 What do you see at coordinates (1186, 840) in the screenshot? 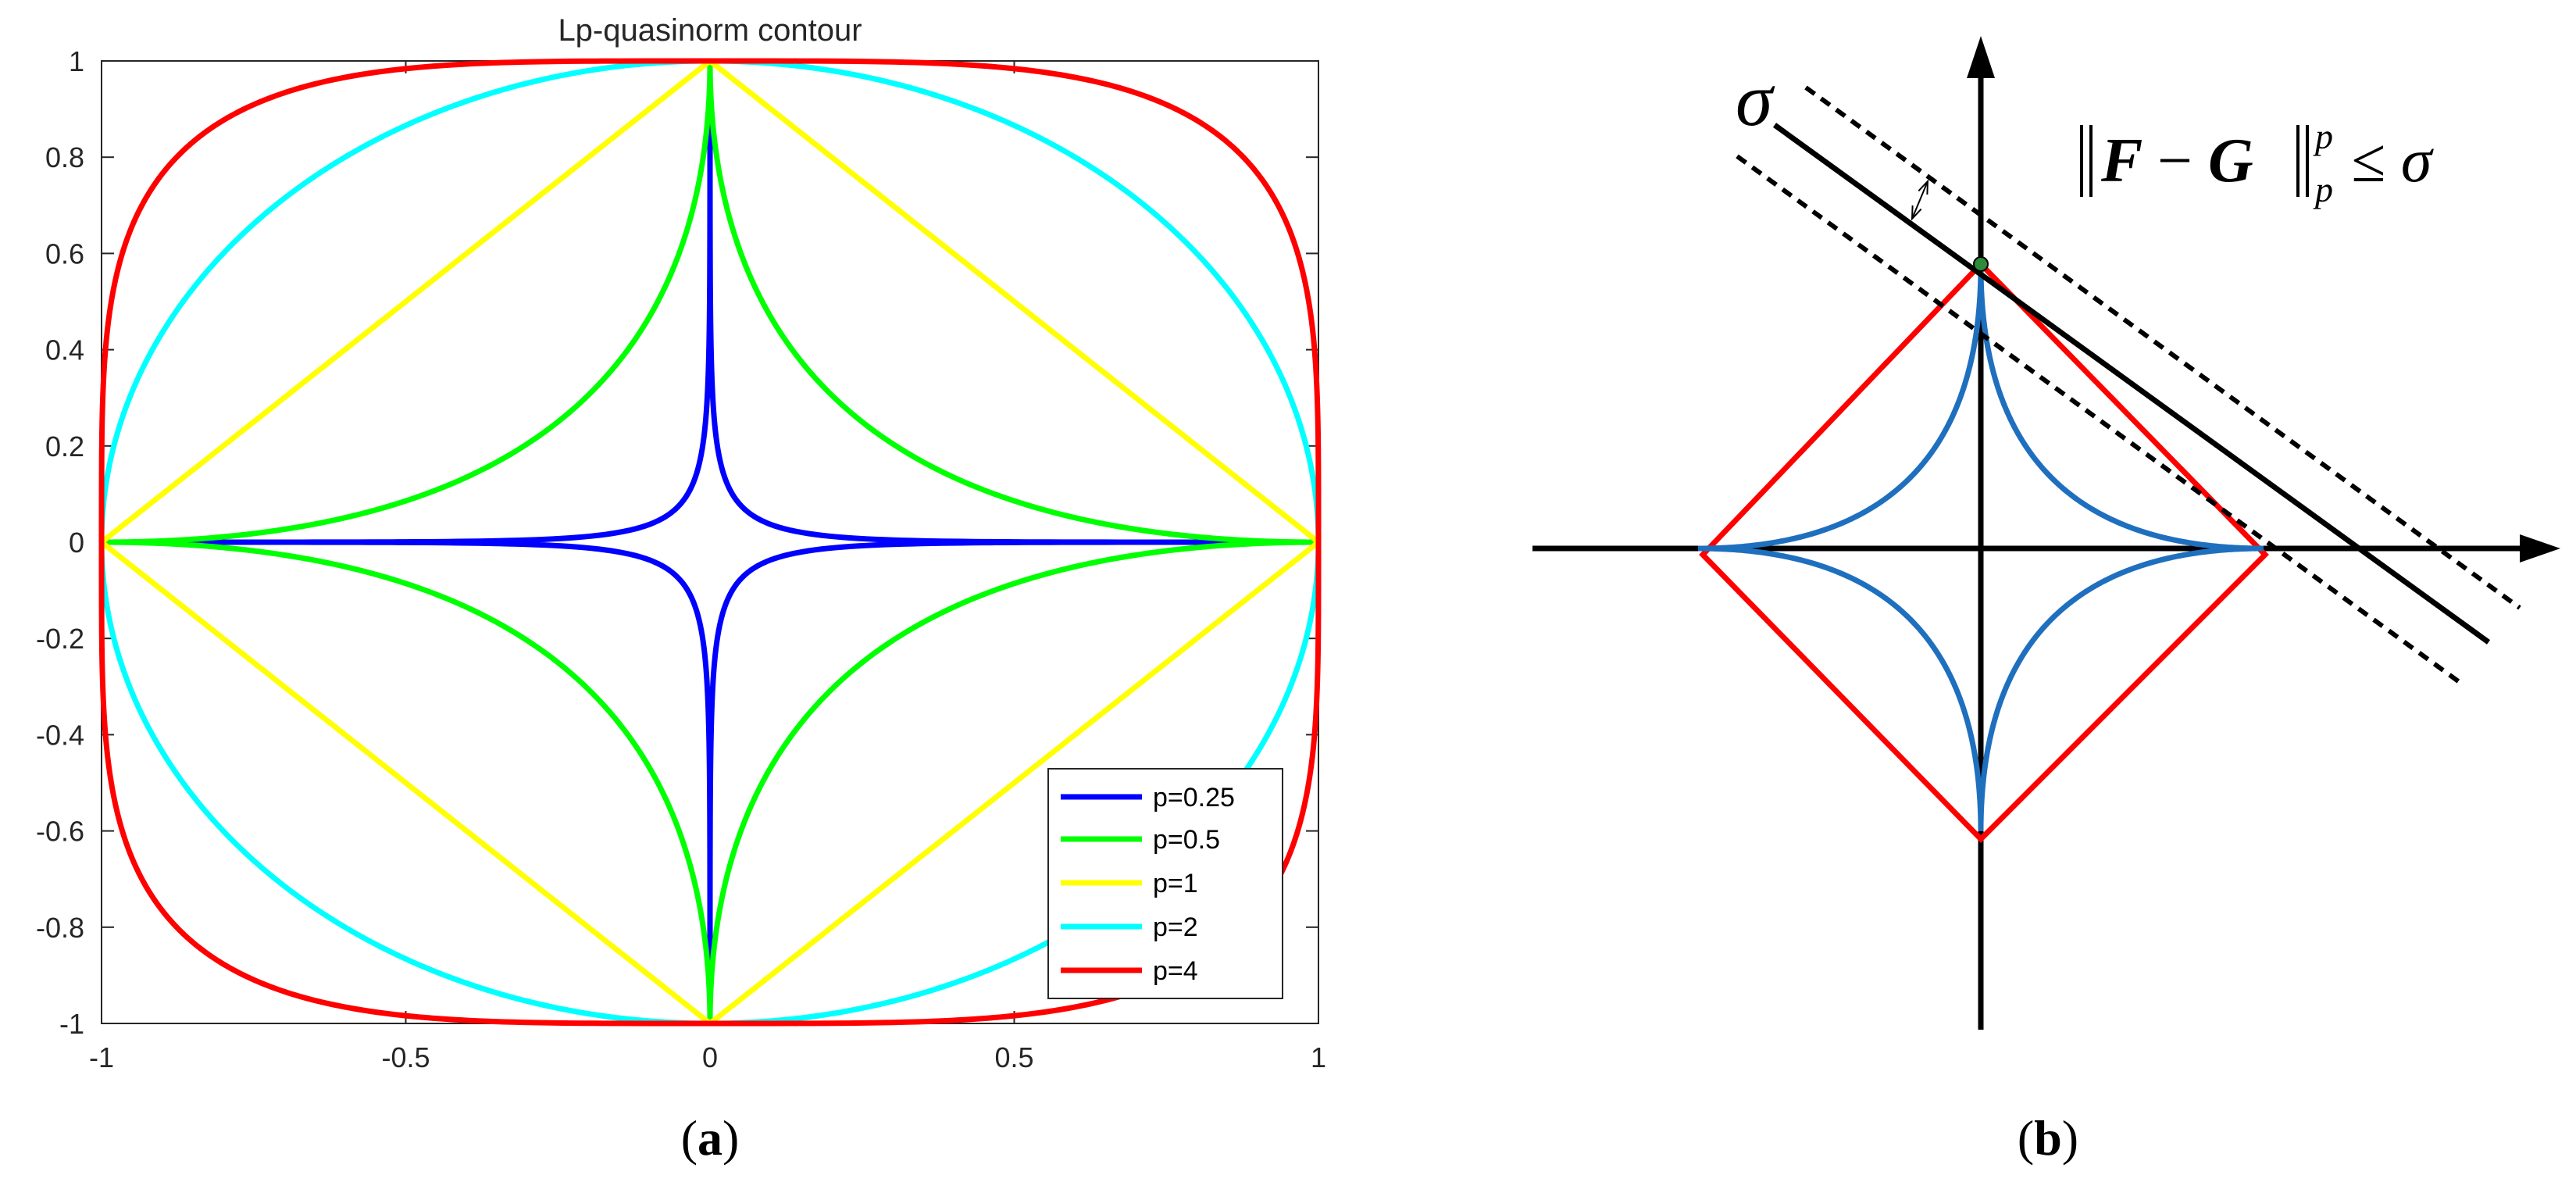
I see `legend-label-p05: p=0.5` at bounding box center [1186, 840].